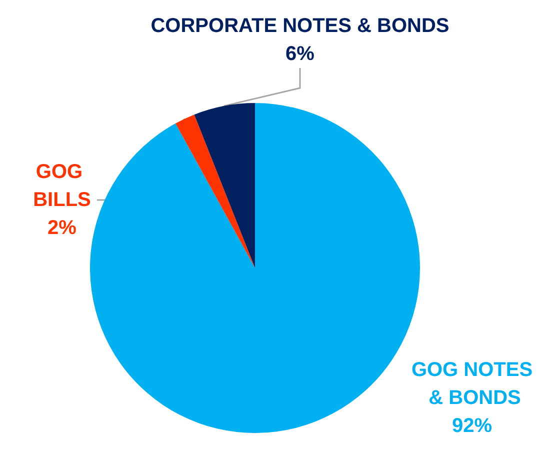 This screenshot has height=452, width=537. I want to click on slice-label: GOG NOTES & BONDS, so click(472, 384).